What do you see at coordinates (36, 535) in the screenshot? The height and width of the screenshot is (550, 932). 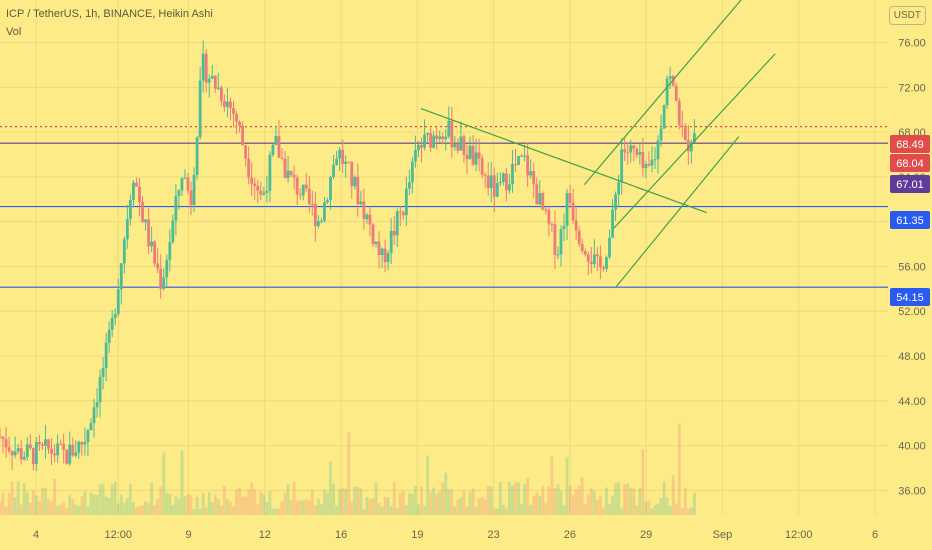 I see `time-tick-label: 4` at bounding box center [36, 535].